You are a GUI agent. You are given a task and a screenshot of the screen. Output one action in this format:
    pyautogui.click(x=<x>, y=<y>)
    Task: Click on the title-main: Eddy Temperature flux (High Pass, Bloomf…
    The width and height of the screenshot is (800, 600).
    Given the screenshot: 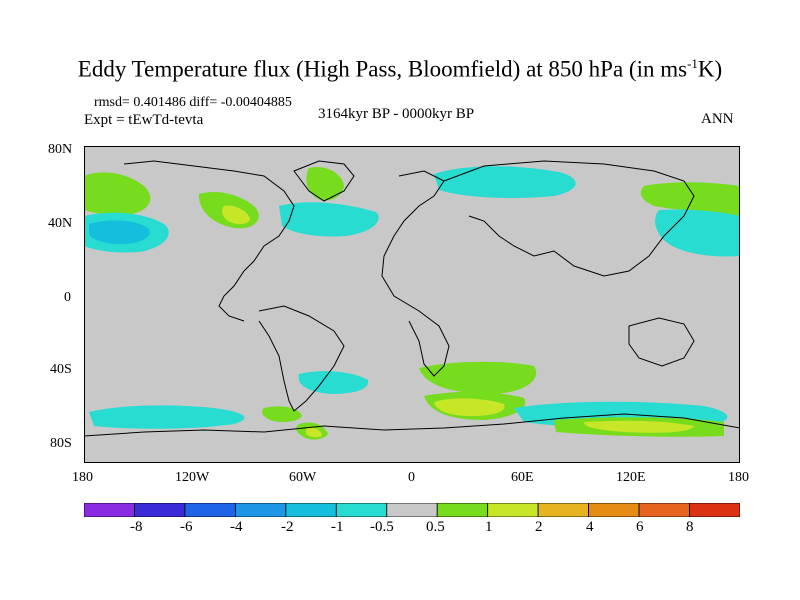 What is the action you would take?
    pyautogui.click(x=382, y=69)
    